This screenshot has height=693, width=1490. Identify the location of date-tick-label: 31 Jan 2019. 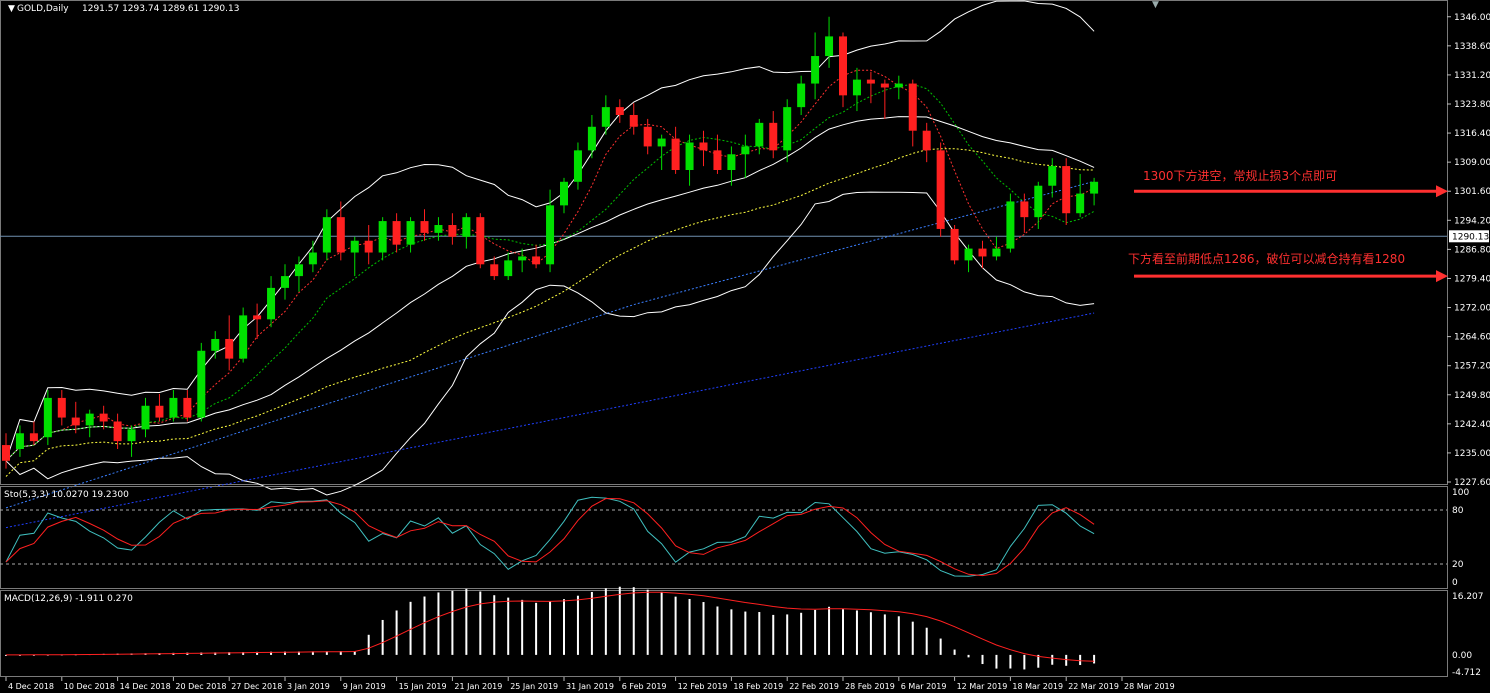
(590, 686).